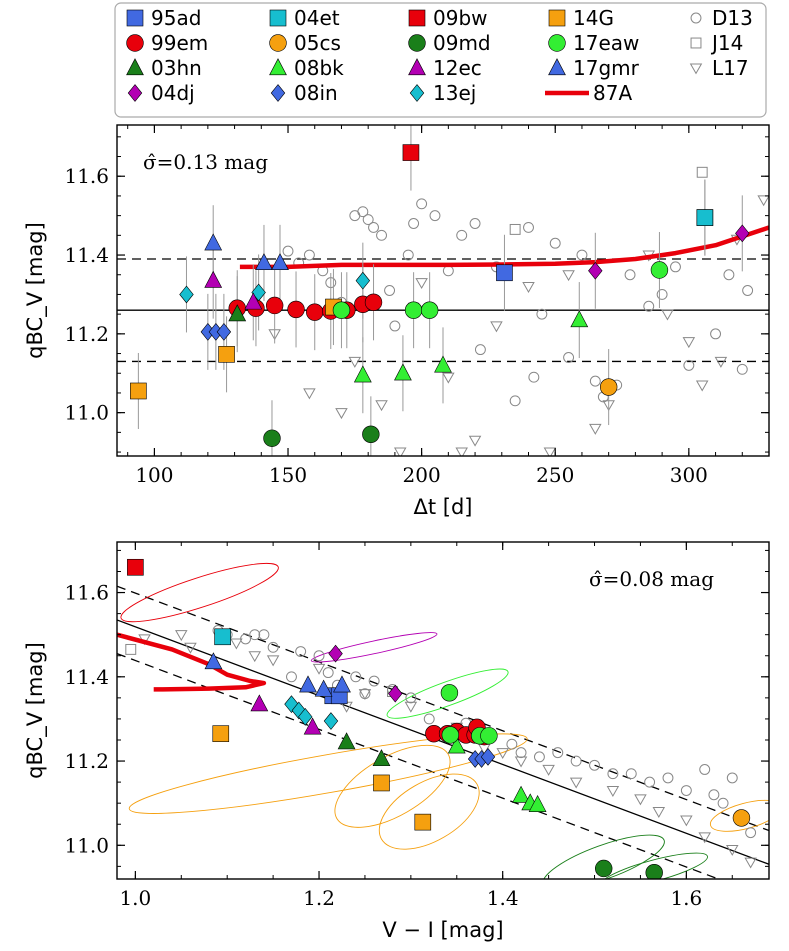 Image resolution: width=789 pixels, height=951 pixels. I want to click on legend-label-08bk: 08bk, so click(319, 68).